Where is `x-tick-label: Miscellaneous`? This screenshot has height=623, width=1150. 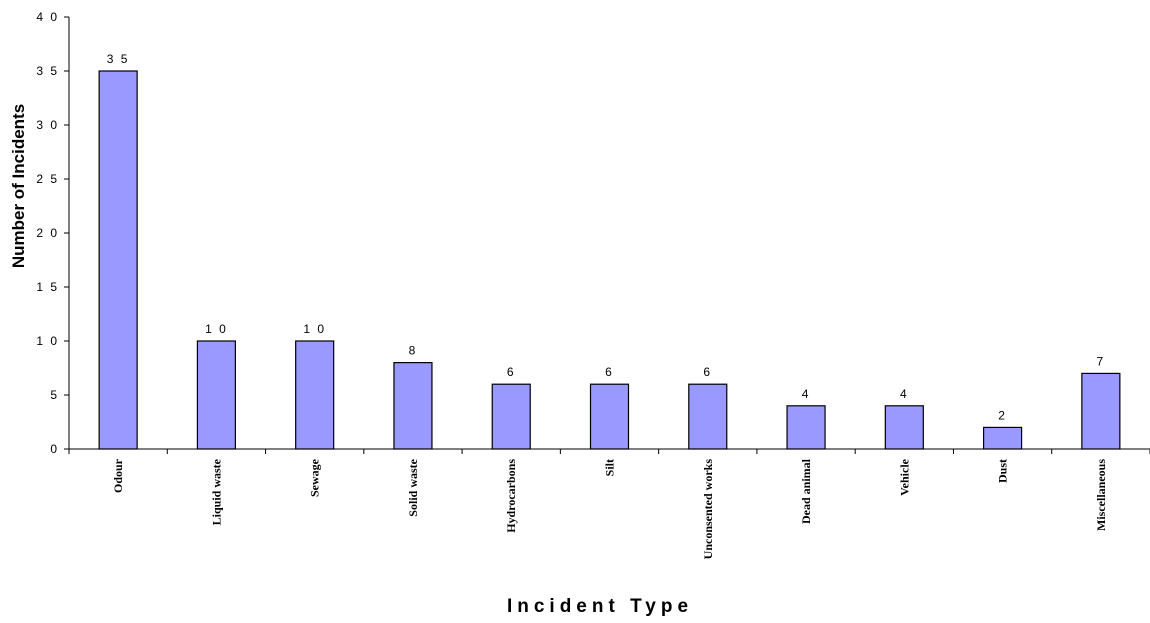
x-tick-label: Miscellaneous is located at coordinates (1101, 495).